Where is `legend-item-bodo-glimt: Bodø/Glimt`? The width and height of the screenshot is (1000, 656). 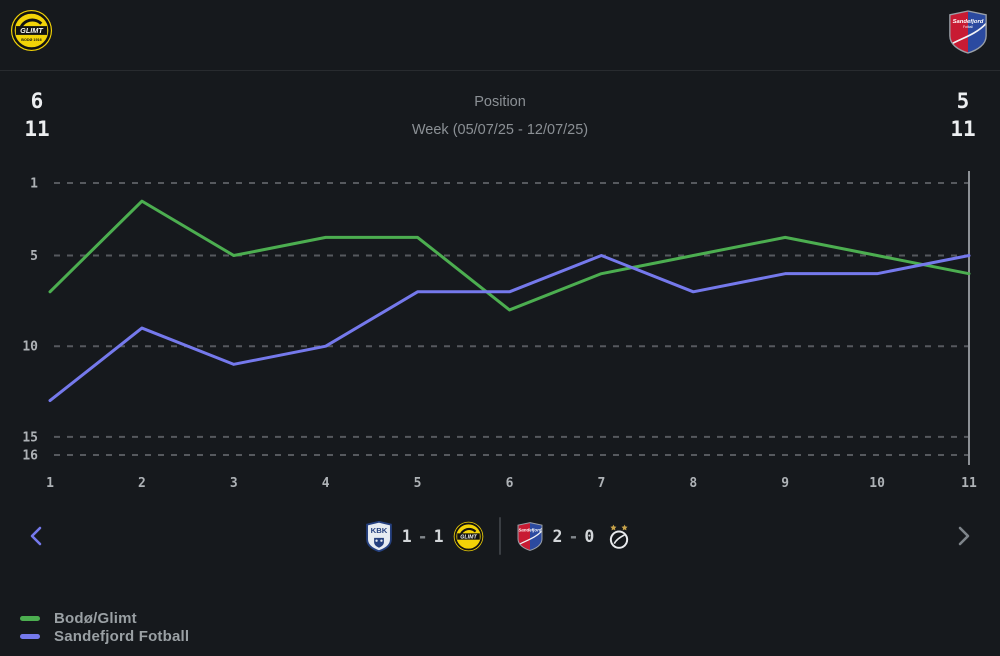 legend-item-bodo-glimt: Bodø/Glimt is located at coordinates (104, 618).